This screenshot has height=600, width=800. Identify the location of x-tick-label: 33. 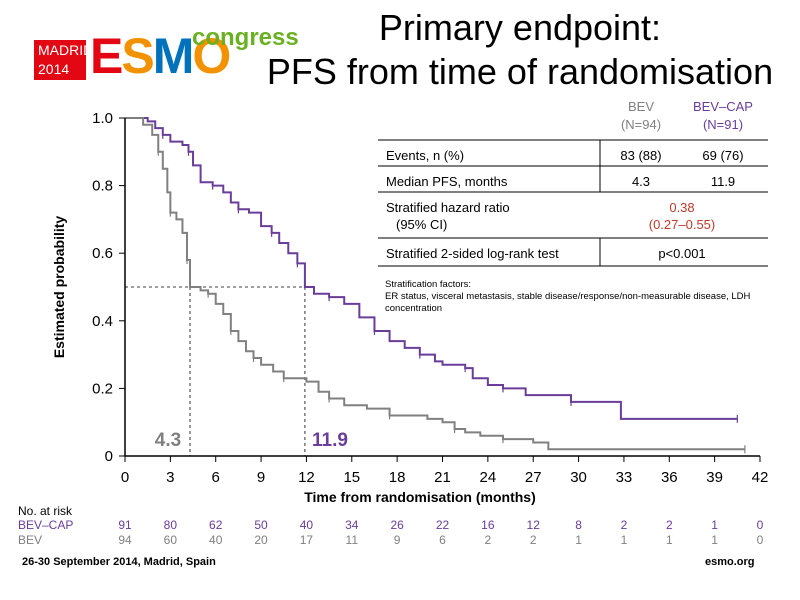
(624, 477).